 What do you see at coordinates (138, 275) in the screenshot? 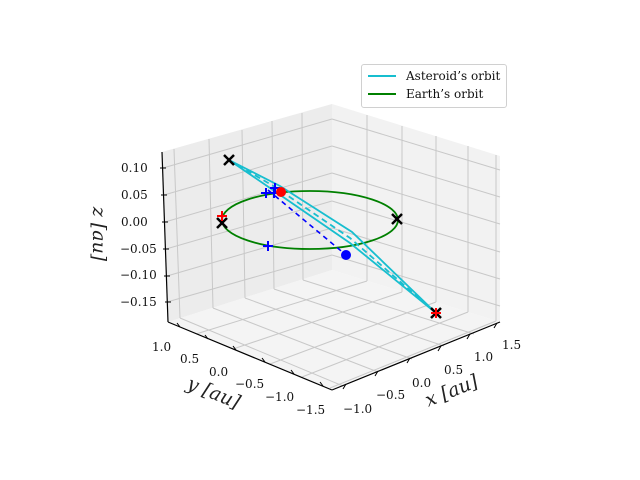
I see `z-tick-label: −0.10` at bounding box center [138, 275].